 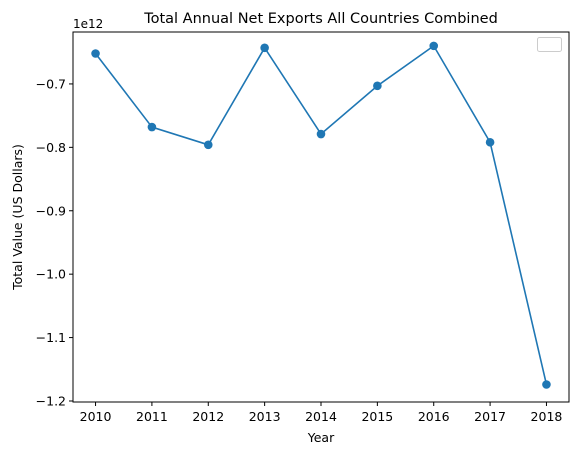 What do you see at coordinates (434, 416) in the screenshot?
I see `x-tick-label: 2016` at bounding box center [434, 416].